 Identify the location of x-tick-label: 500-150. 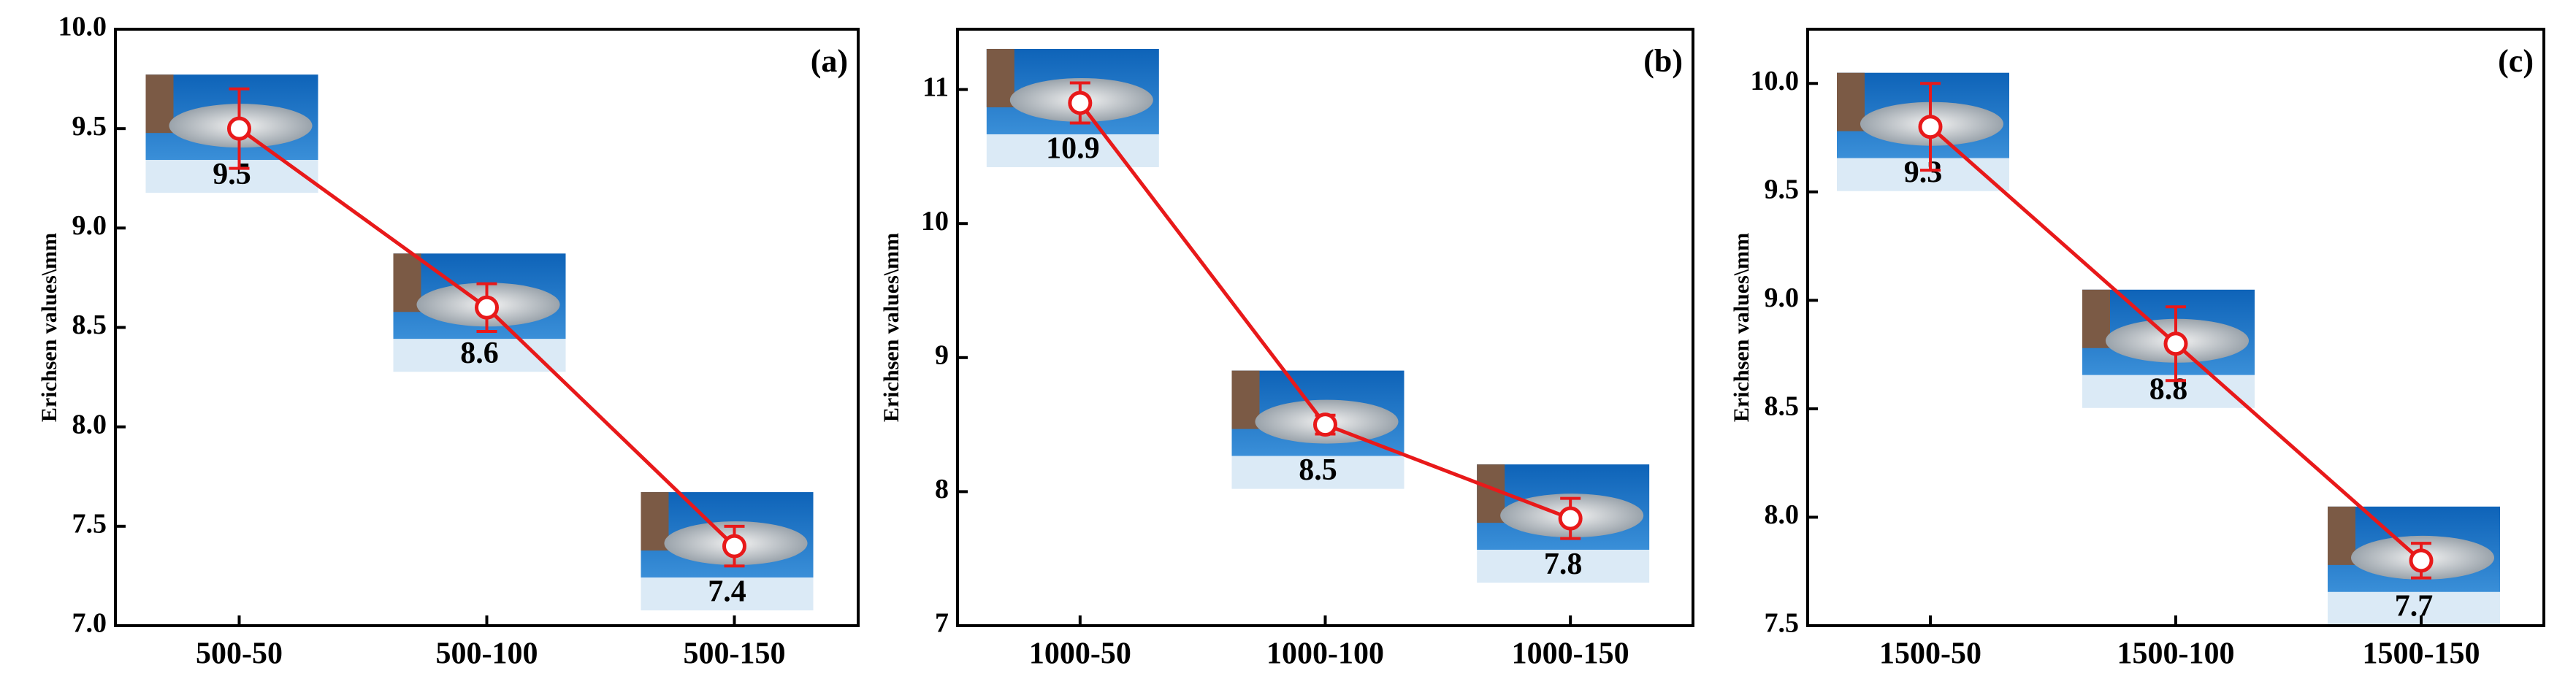
(735, 654).